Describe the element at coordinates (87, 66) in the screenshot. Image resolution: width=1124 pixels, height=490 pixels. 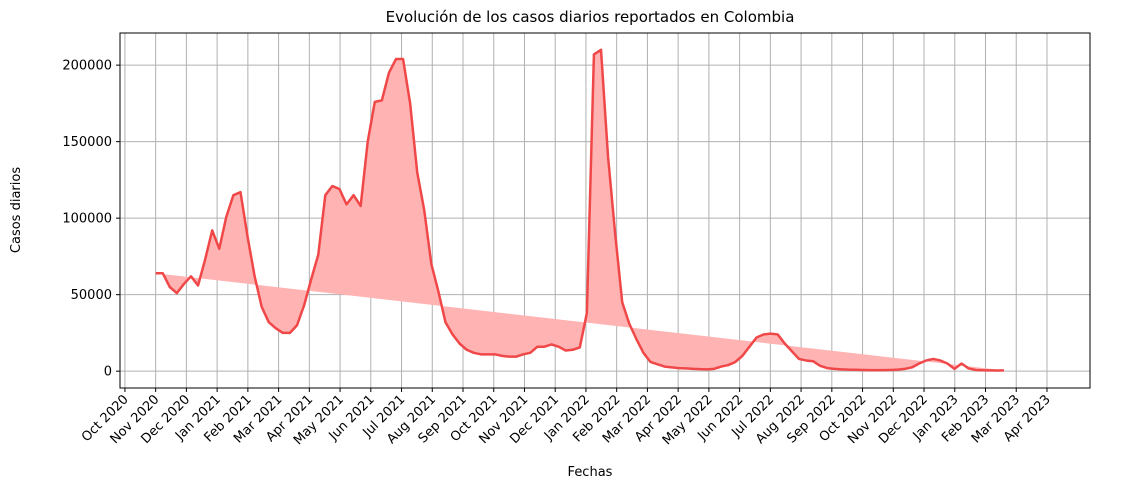
I see `y-tick-label: 200000` at that location.